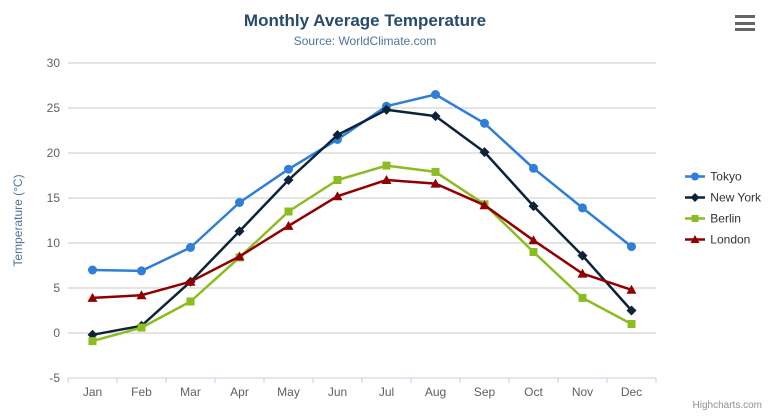 The image size is (769, 416). What do you see at coordinates (54, 198) in the screenshot?
I see `svg-text: 15` at bounding box center [54, 198].